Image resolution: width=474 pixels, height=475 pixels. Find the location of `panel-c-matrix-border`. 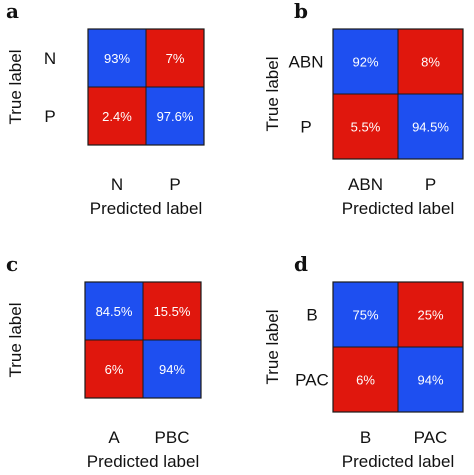

panel-c-matrix-border is located at coordinates (143, 340).